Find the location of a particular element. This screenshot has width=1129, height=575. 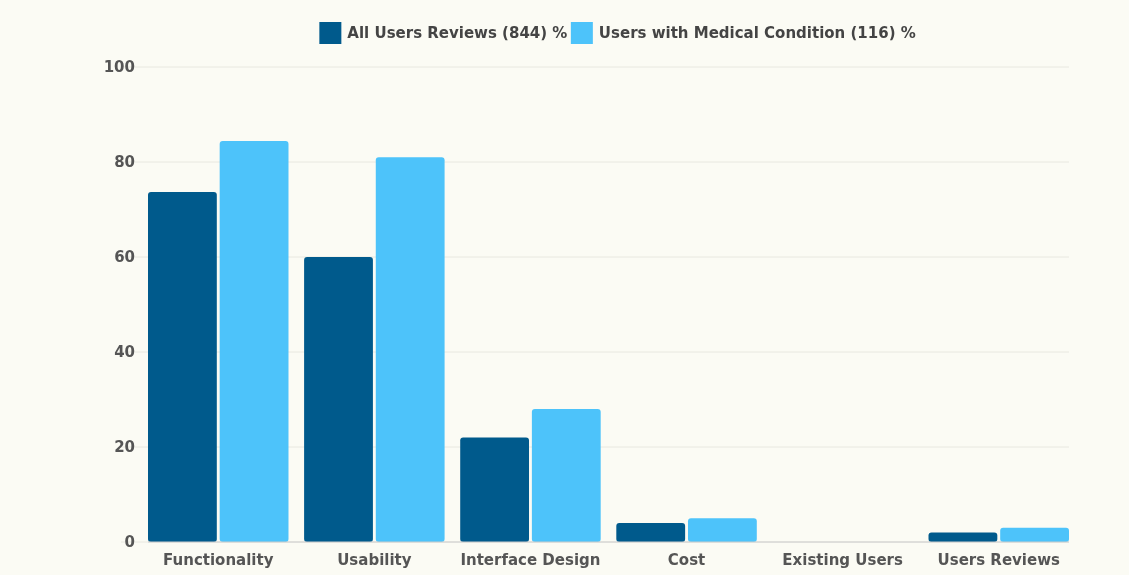

x-tick-label: Users Reviews is located at coordinates (999, 560).